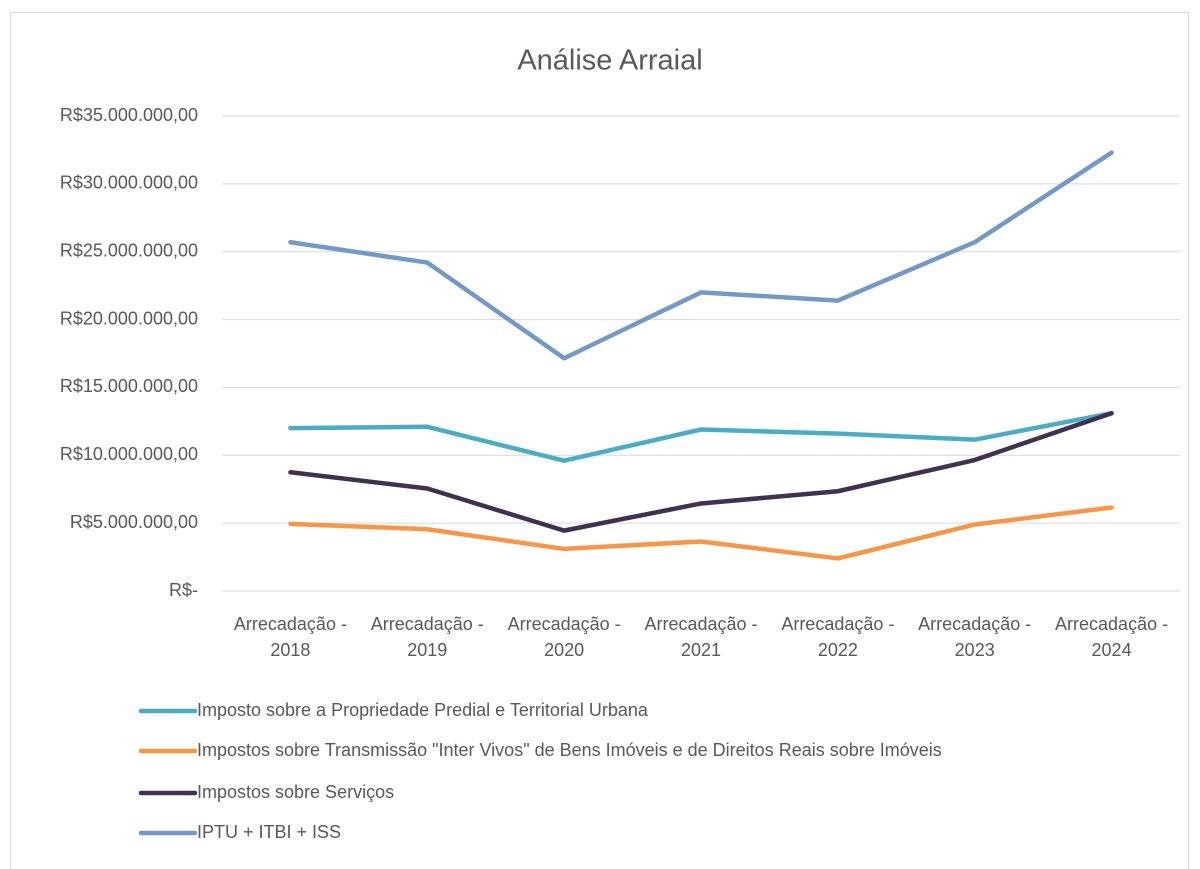 This screenshot has width=1200, height=869. Describe the element at coordinates (129, 250) in the screenshot. I see `y-tick-label: R$25.000.000,00` at that location.